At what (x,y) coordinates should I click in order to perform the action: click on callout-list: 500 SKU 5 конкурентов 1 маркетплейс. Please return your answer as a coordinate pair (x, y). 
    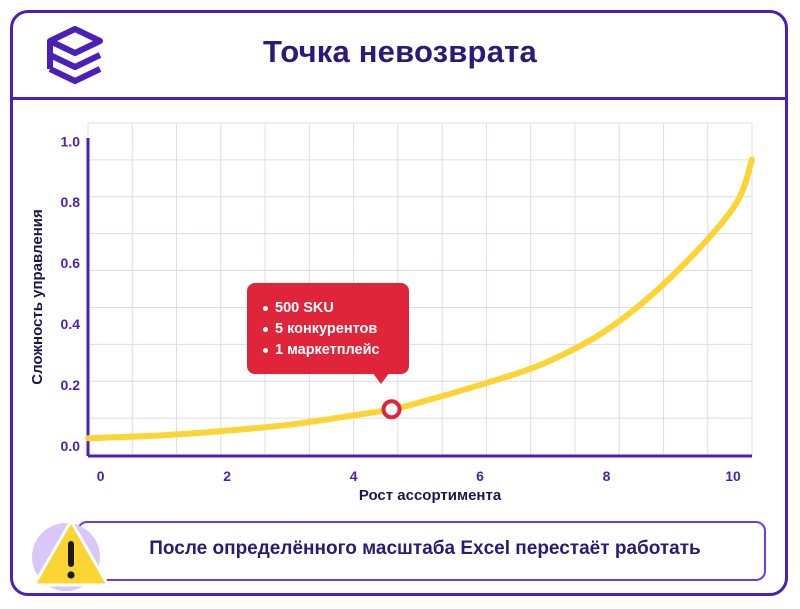
    Looking at the image, I should click on (321, 329).